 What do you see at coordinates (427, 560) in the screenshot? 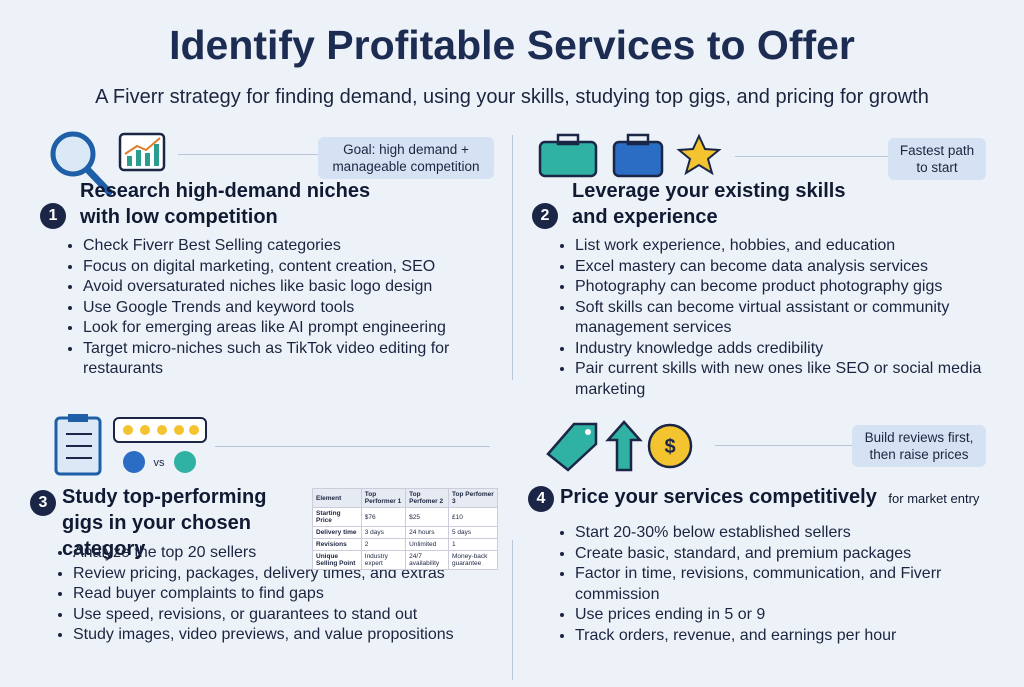
I see `table-cell: 24/7 availability` at bounding box center [427, 560].